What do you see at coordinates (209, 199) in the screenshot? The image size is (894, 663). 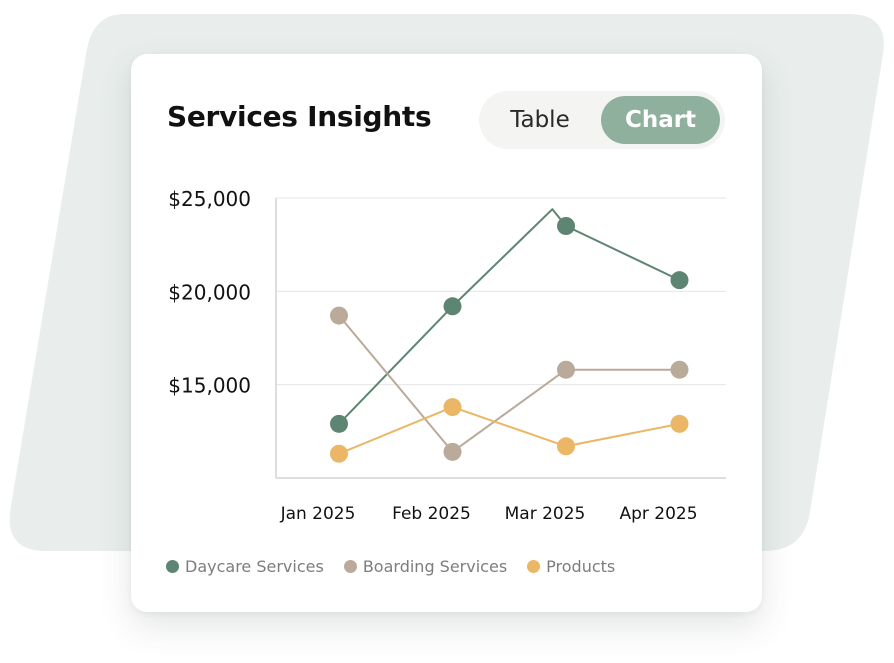 I see `y-tick-label: $25,000` at bounding box center [209, 199].